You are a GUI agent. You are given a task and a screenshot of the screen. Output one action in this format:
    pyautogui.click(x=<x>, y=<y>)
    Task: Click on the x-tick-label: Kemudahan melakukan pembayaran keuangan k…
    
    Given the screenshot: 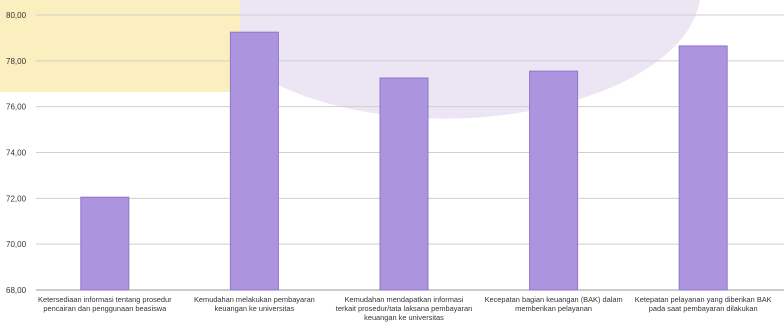 What is the action you would take?
    pyautogui.click(x=254, y=304)
    